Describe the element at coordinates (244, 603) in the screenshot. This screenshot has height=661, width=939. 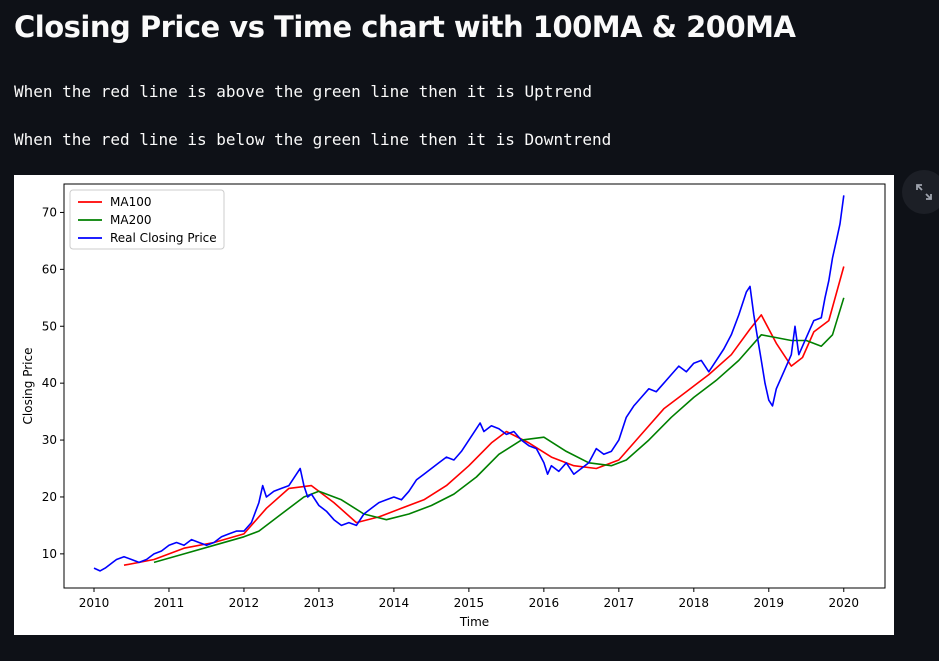
I see `x-tick-label: 2012` at that location.